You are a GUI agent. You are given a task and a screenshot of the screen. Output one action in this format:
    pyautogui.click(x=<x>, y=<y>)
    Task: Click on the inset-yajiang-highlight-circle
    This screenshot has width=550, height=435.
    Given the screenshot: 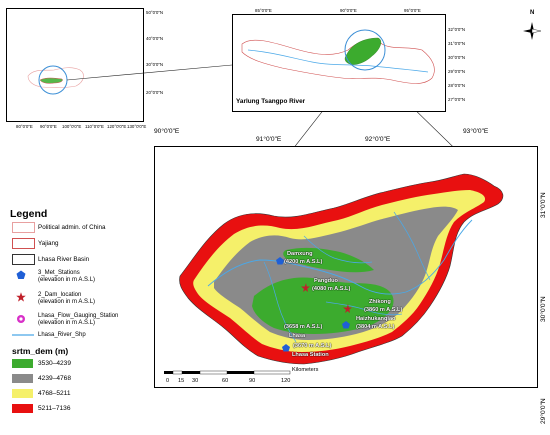 What is the action you would take?
    pyautogui.click(x=365, y=50)
    